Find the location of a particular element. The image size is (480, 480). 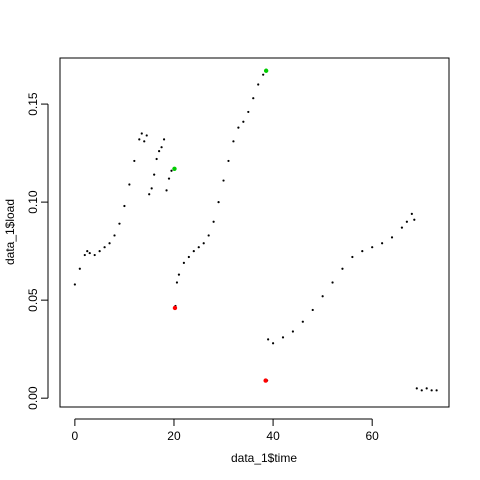

x-axis-title: data_1$time is located at coordinates (264, 458).